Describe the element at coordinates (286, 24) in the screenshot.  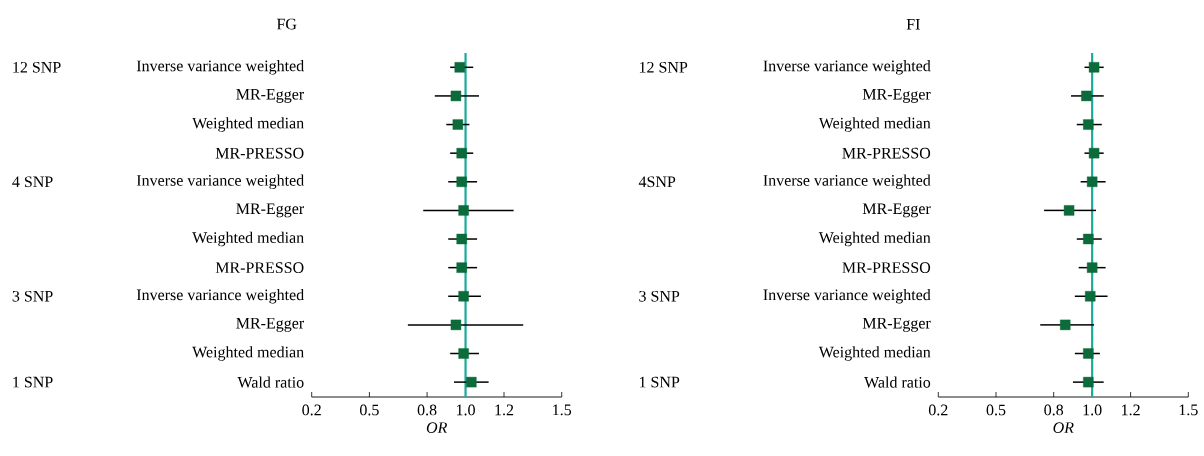
I see `chart-title: FG` at that location.